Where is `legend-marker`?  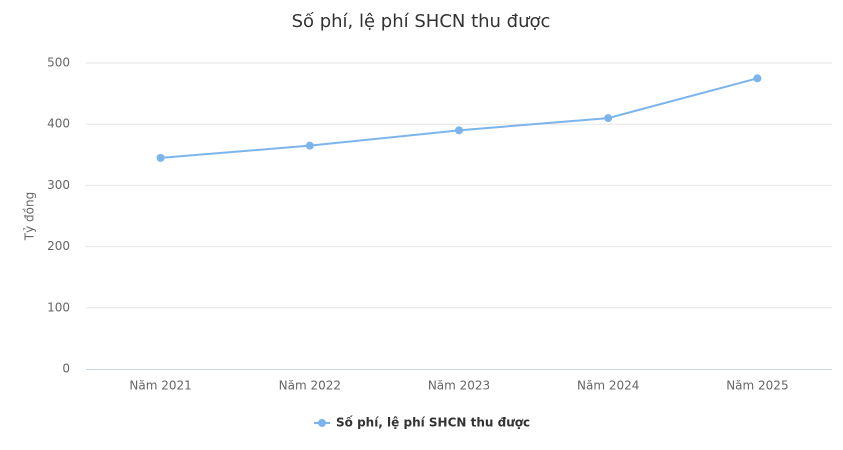 legend-marker is located at coordinates (322, 423).